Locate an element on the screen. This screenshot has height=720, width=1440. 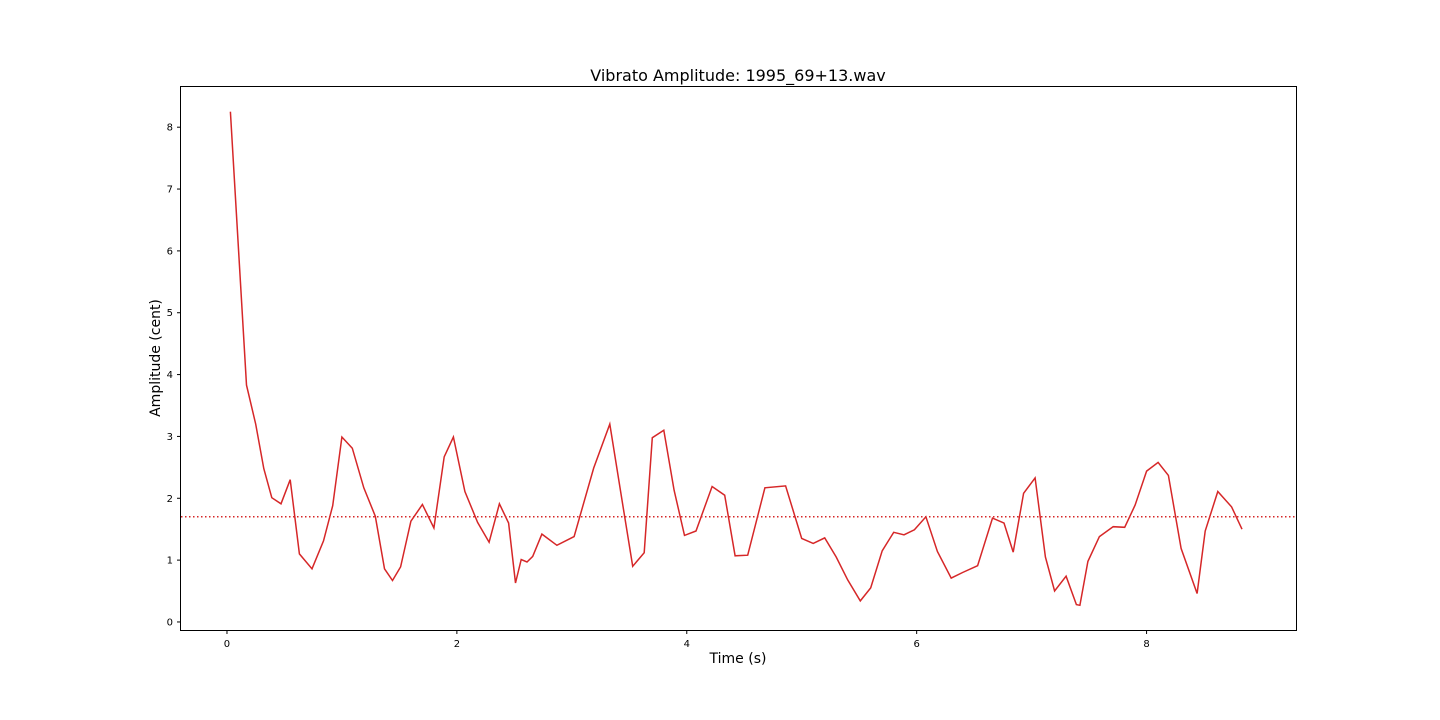
y-tick-label: 4 is located at coordinates (170, 375).